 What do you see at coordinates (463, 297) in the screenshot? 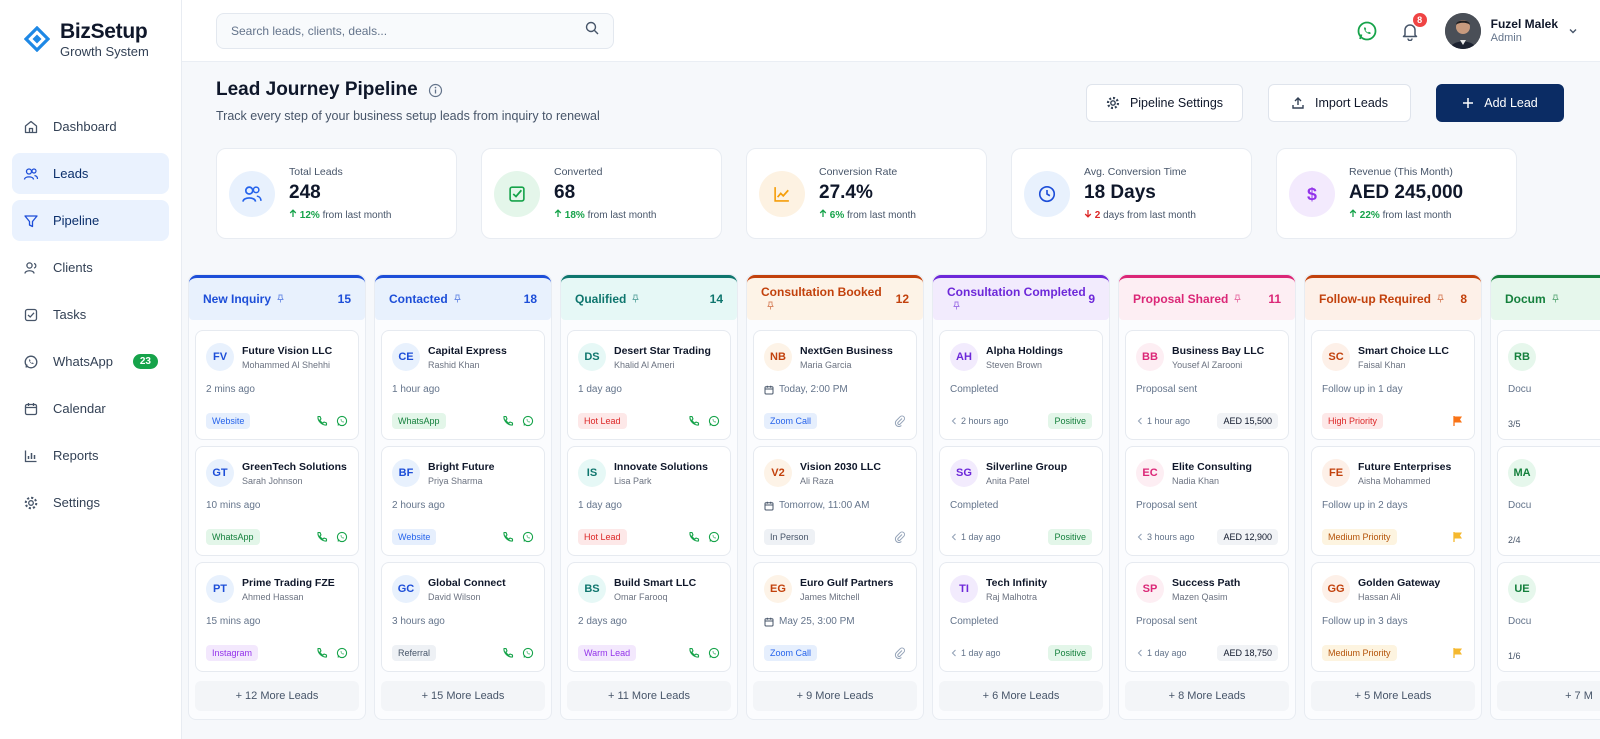
I see `column-header: Contacted 18` at bounding box center [463, 297].